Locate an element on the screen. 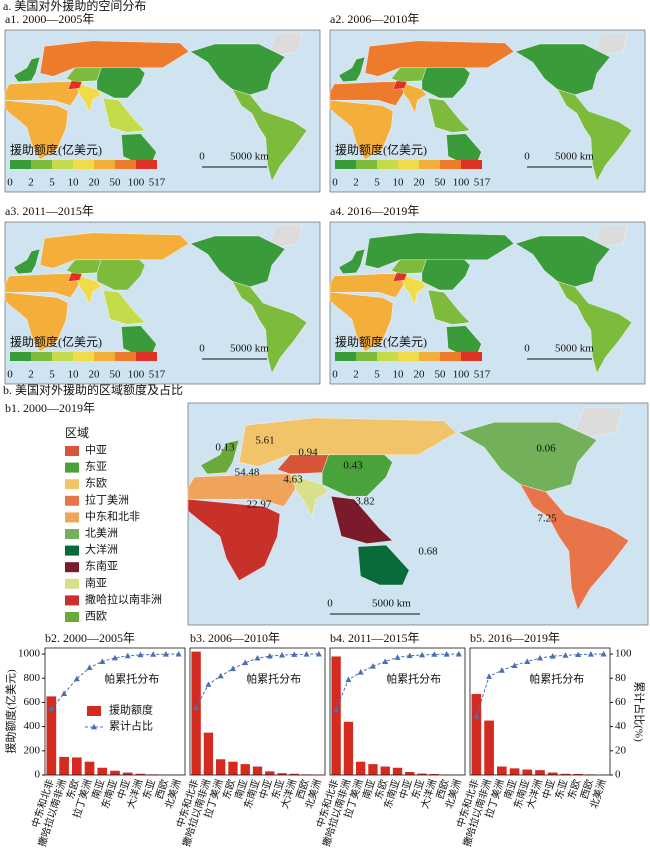  legend-label: 南亚 is located at coordinates (96, 582).